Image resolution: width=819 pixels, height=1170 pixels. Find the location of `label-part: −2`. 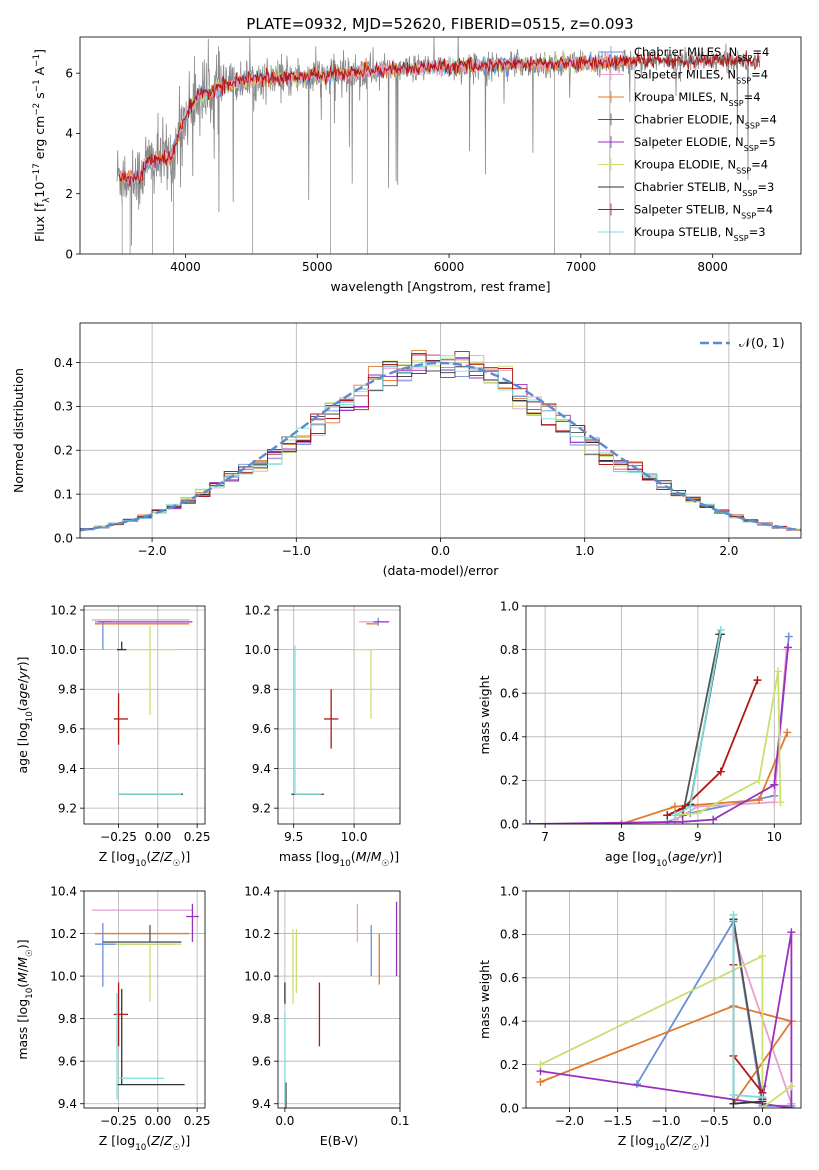

label-part: −2 is located at coordinates (37, 109).